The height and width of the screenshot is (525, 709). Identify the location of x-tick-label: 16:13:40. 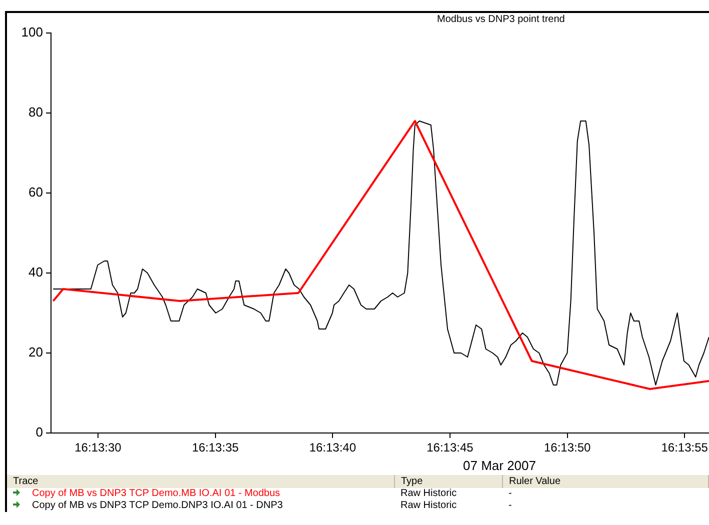
(332, 447).